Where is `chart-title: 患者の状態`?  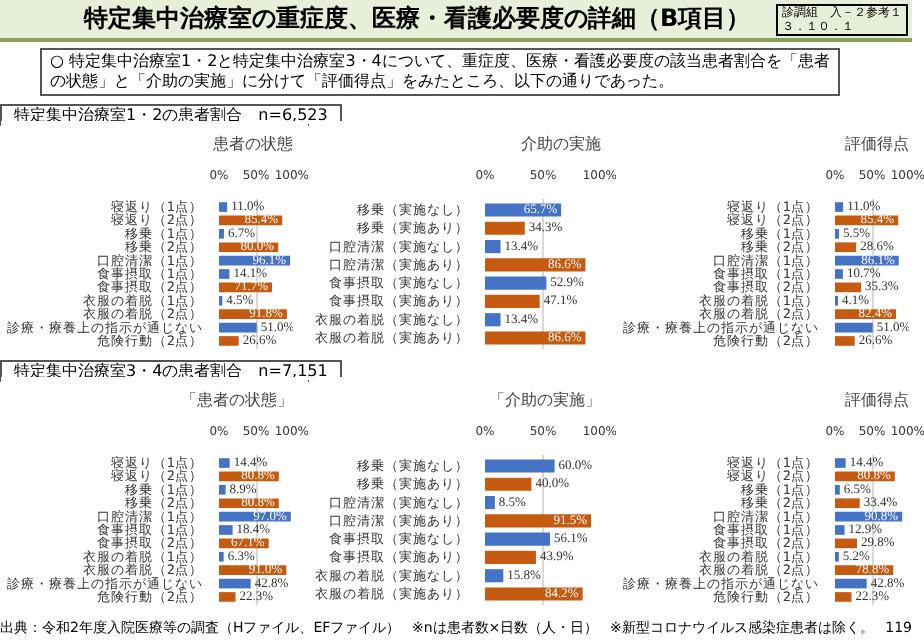 chart-title: 患者の状態 is located at coordinates (252, 144).